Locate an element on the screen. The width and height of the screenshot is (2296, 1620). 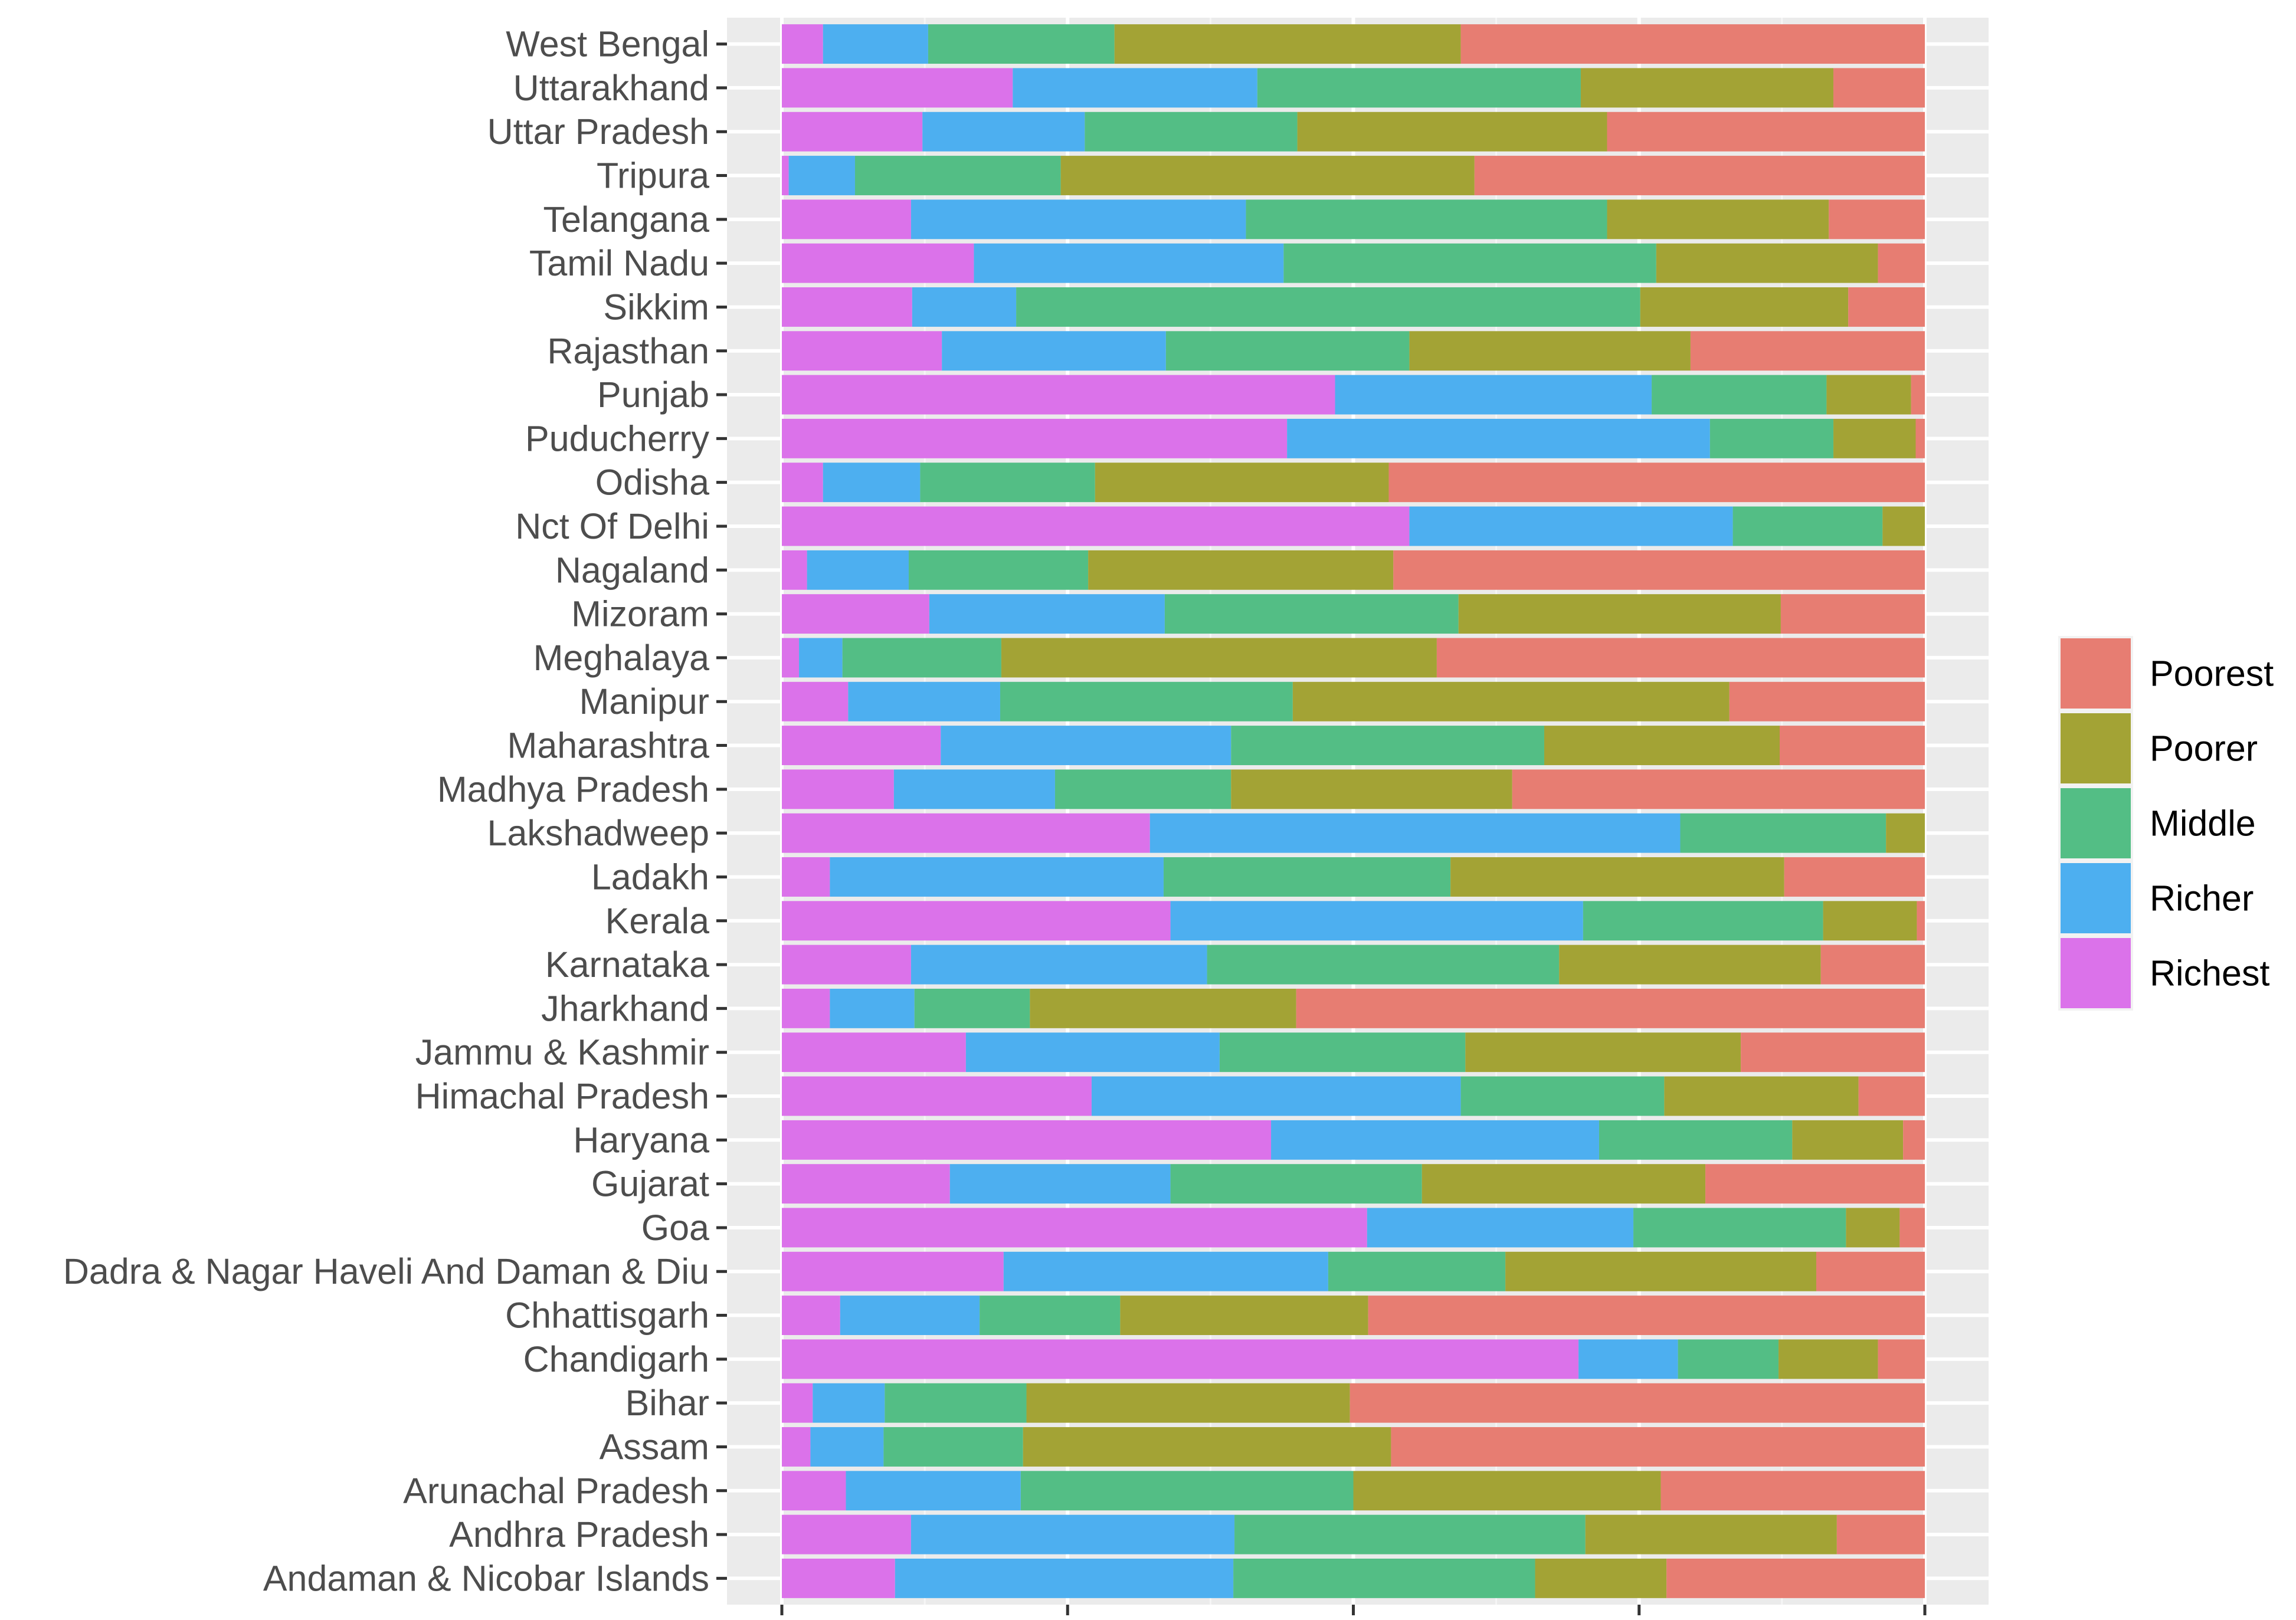
y-tick-label: Kerala is located at coordinates (657, 921).